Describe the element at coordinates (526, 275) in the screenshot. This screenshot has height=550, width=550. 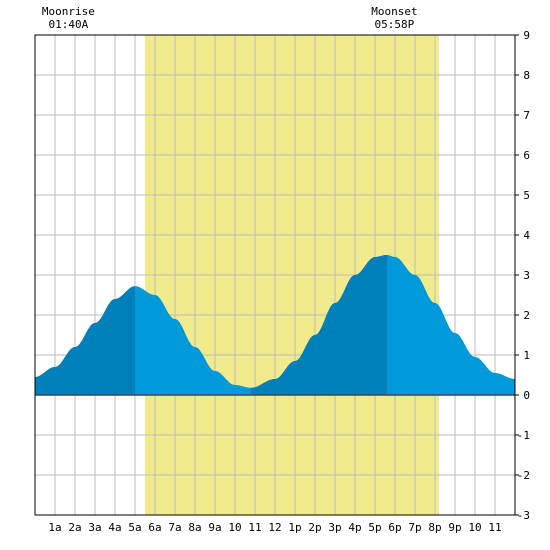
I see `y-tick-label: 3` at that location.